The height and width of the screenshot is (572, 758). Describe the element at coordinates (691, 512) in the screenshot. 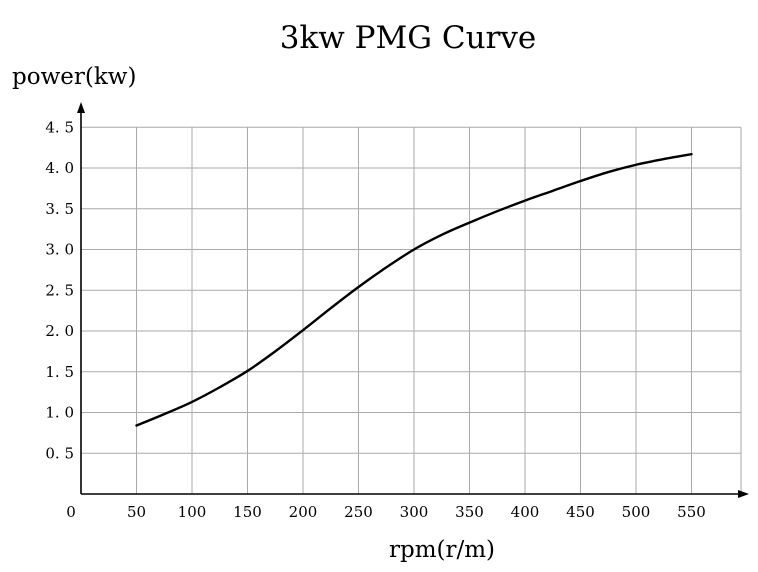

I see `x-tick-label: 550` at that location.